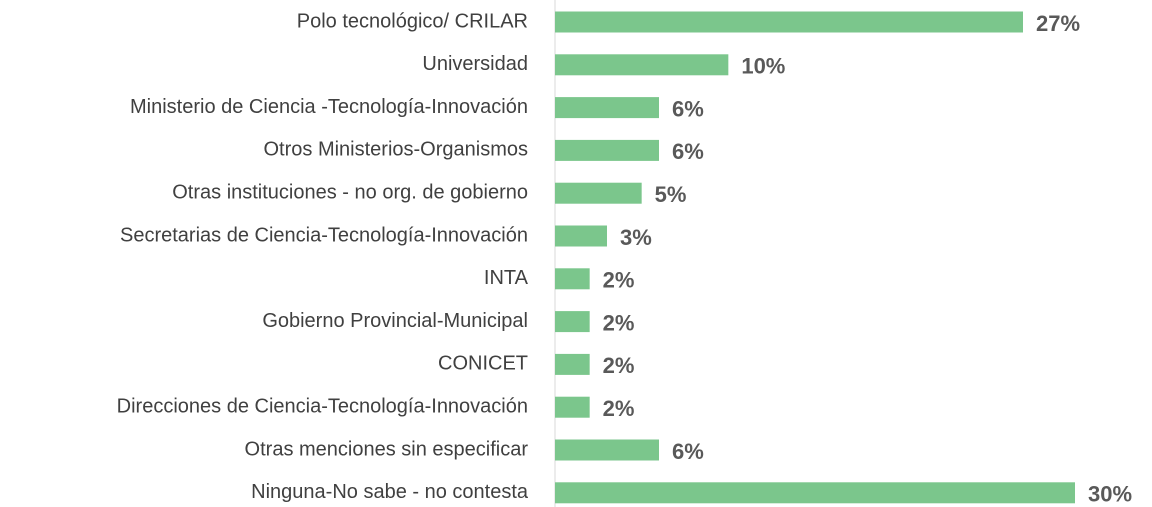 Image resolution: width=1152 pixels, height=507 pixels. What do you see at coordinates (475, 64) in the screenshot?
I see `category-label: Universidad` at bounding box center [475, 64].